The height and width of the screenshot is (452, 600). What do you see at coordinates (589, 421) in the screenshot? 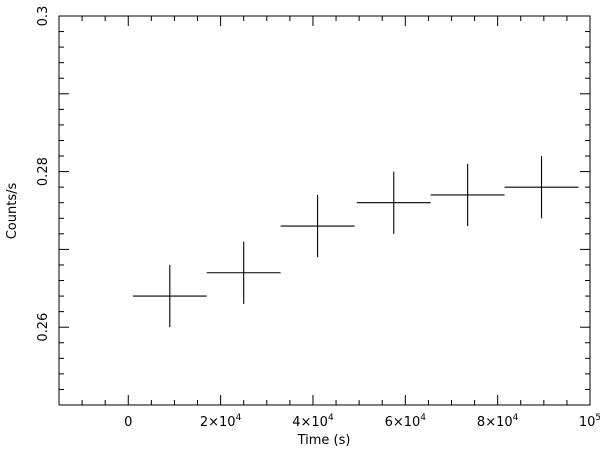
I see `x-tick-label-5: 105` at bounding box center [589, 421].